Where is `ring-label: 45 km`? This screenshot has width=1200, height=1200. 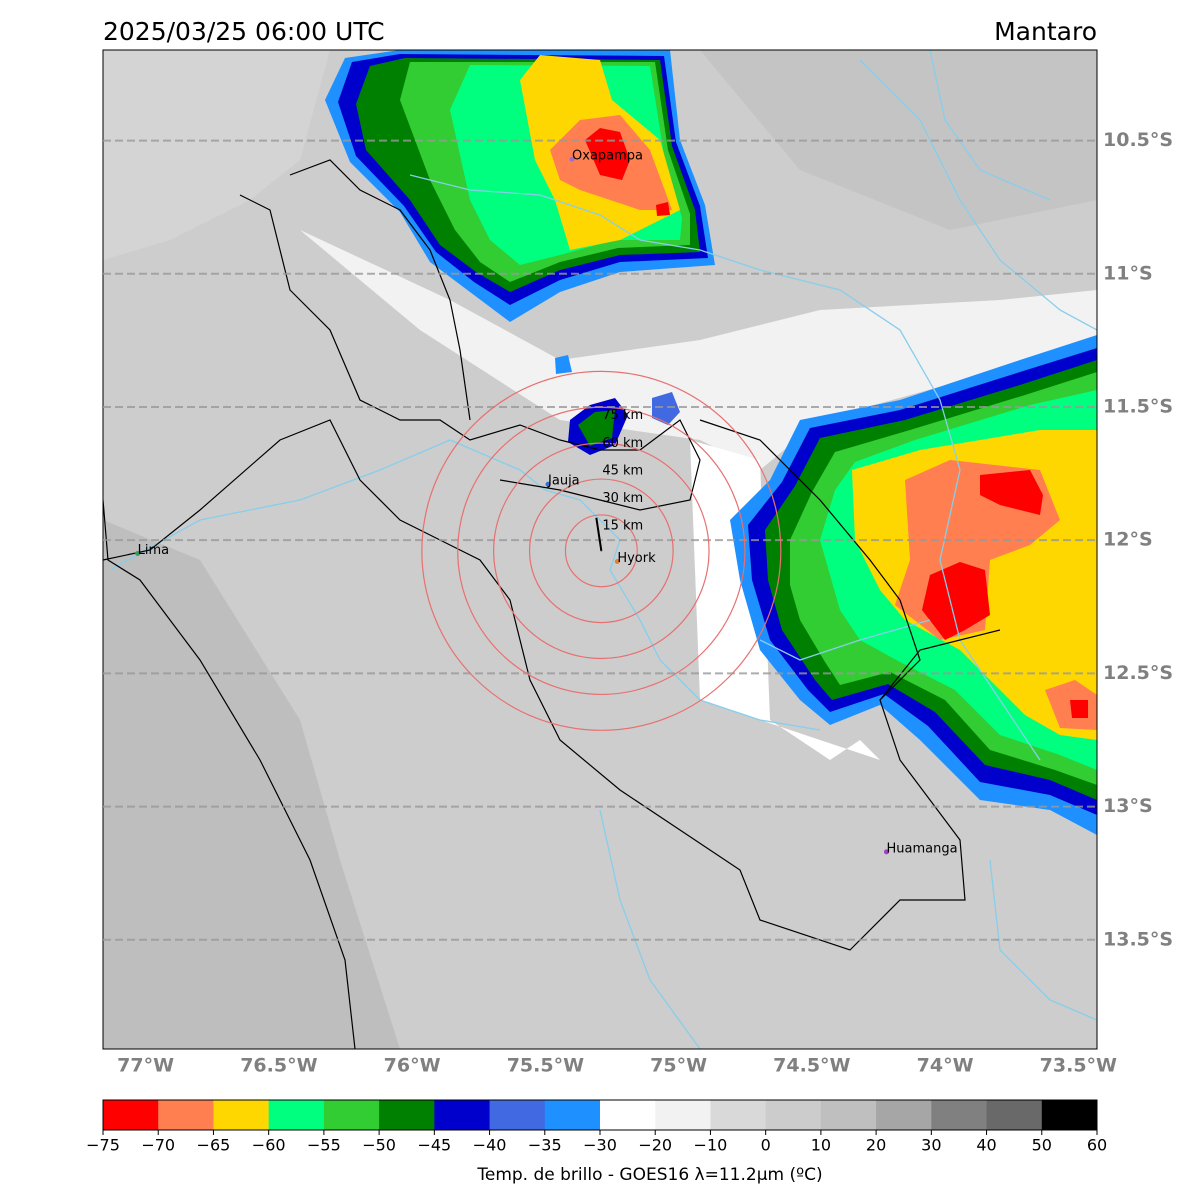
ring-label: 45 km is located at coordinates (622, 470).